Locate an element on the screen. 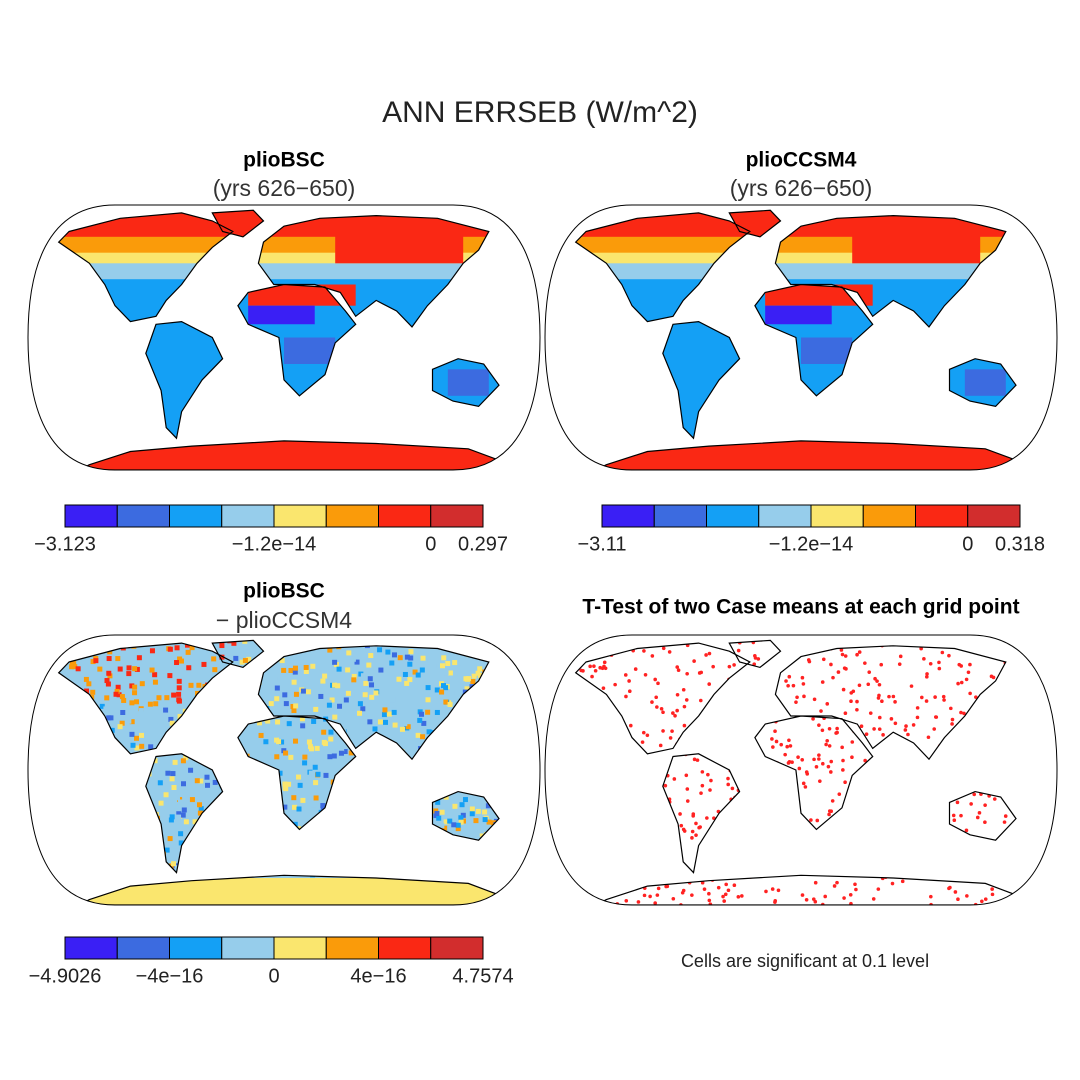  colorbar-label: −3.11 is located at coordinates (601, 544).